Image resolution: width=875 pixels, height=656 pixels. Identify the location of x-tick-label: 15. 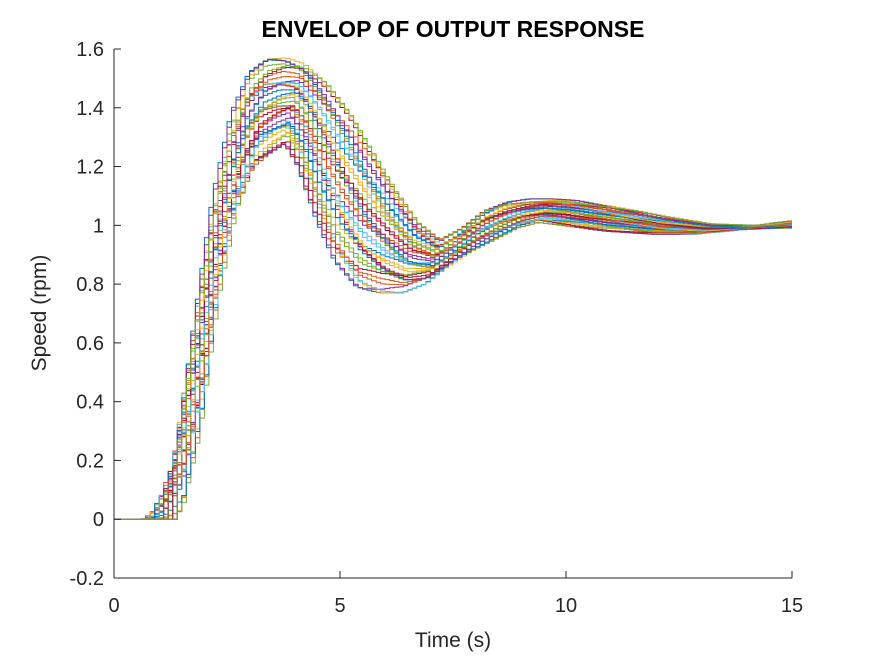
(792, 606).